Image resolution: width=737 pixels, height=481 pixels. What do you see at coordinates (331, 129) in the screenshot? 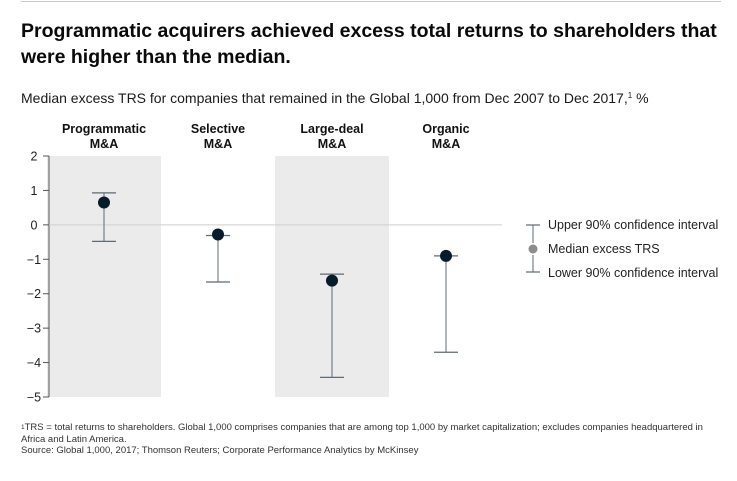
I see `category-label: Large-deal` at bounding box center [331, 129].